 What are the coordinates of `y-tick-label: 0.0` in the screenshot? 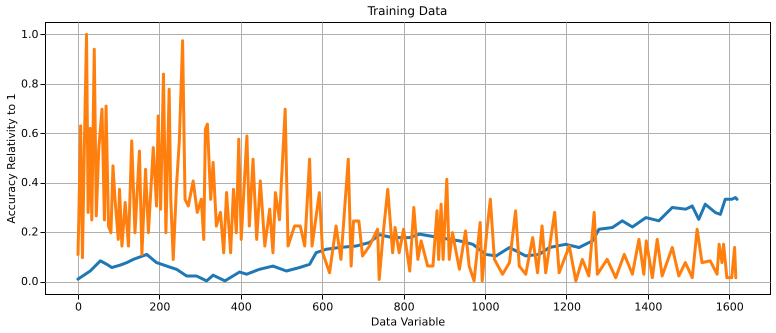 It's located at (29, 281).